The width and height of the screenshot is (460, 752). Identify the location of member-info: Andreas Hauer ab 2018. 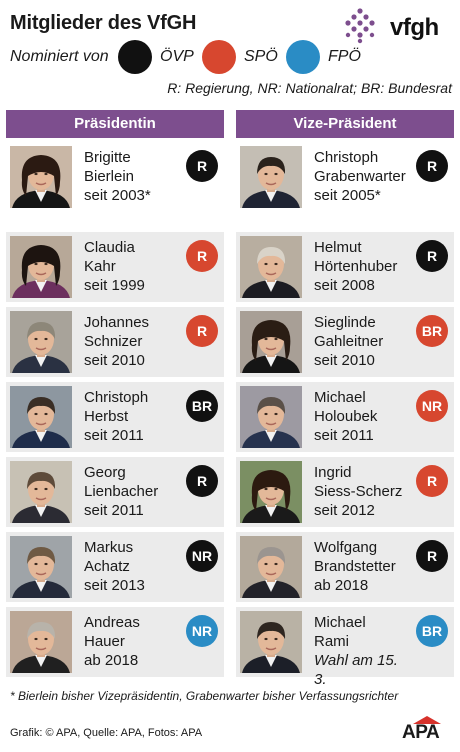
(134, 641).